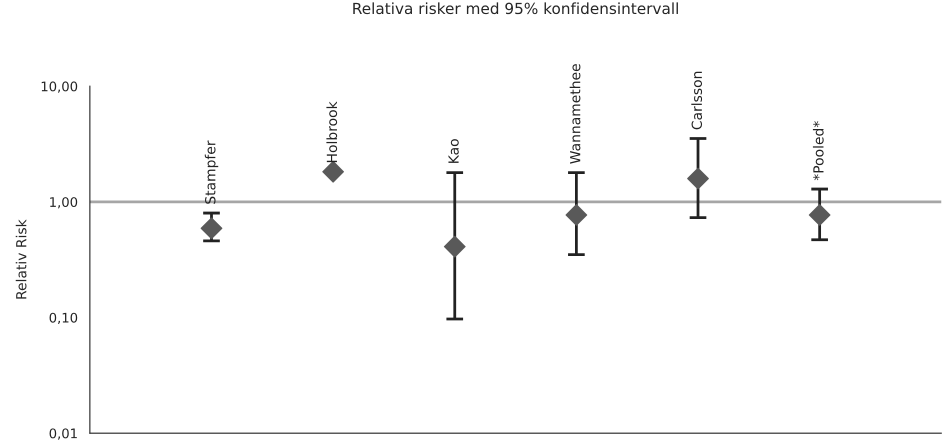 This screenshot has height=442, width=946. What do you see at coordinates (64, 202) in the screenshot?
I see `y-tick-label: 1,00` at bounding box center [64, 202].